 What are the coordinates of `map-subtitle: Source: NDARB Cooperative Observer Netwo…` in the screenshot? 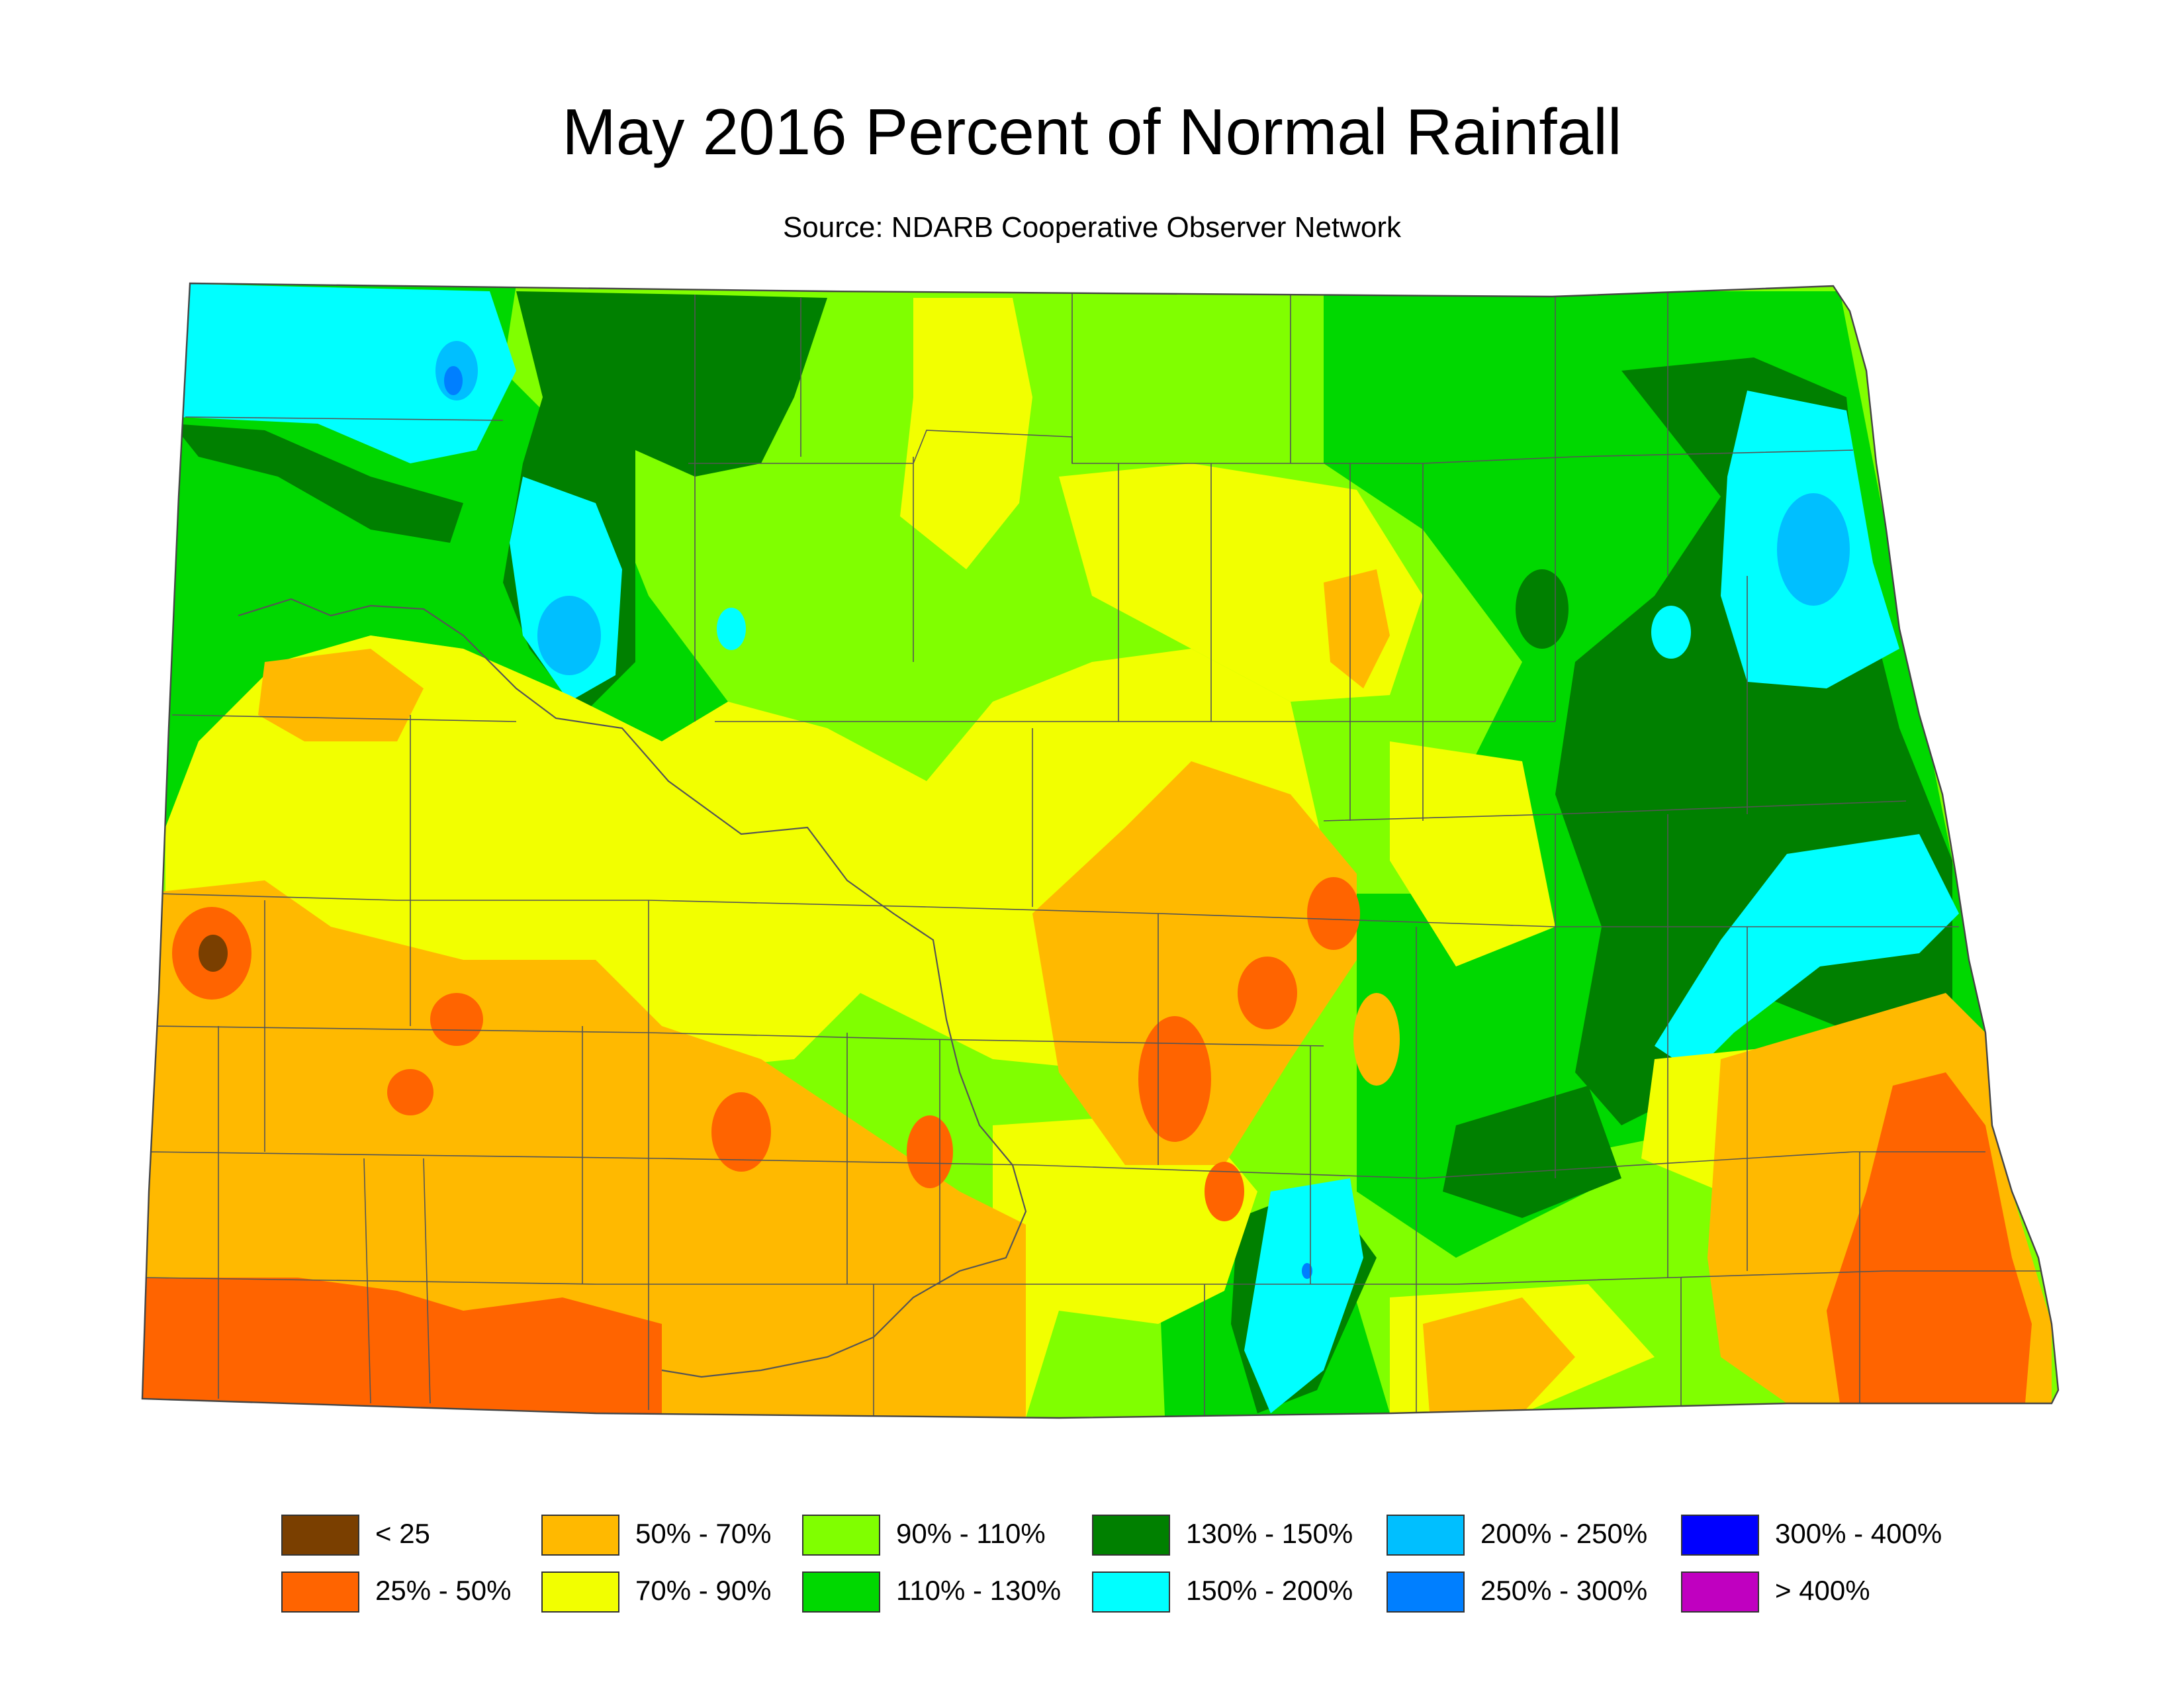 It's located at (1092, 227).